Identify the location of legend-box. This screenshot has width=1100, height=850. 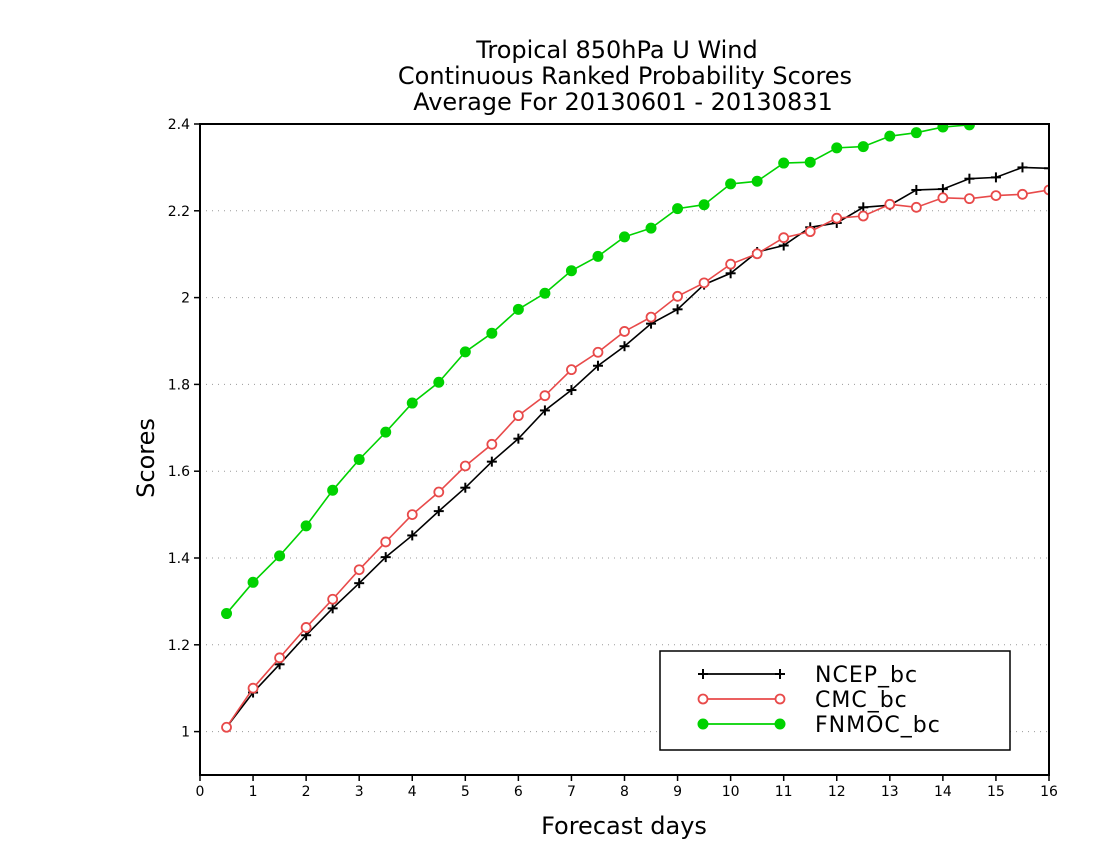
(835, 700).